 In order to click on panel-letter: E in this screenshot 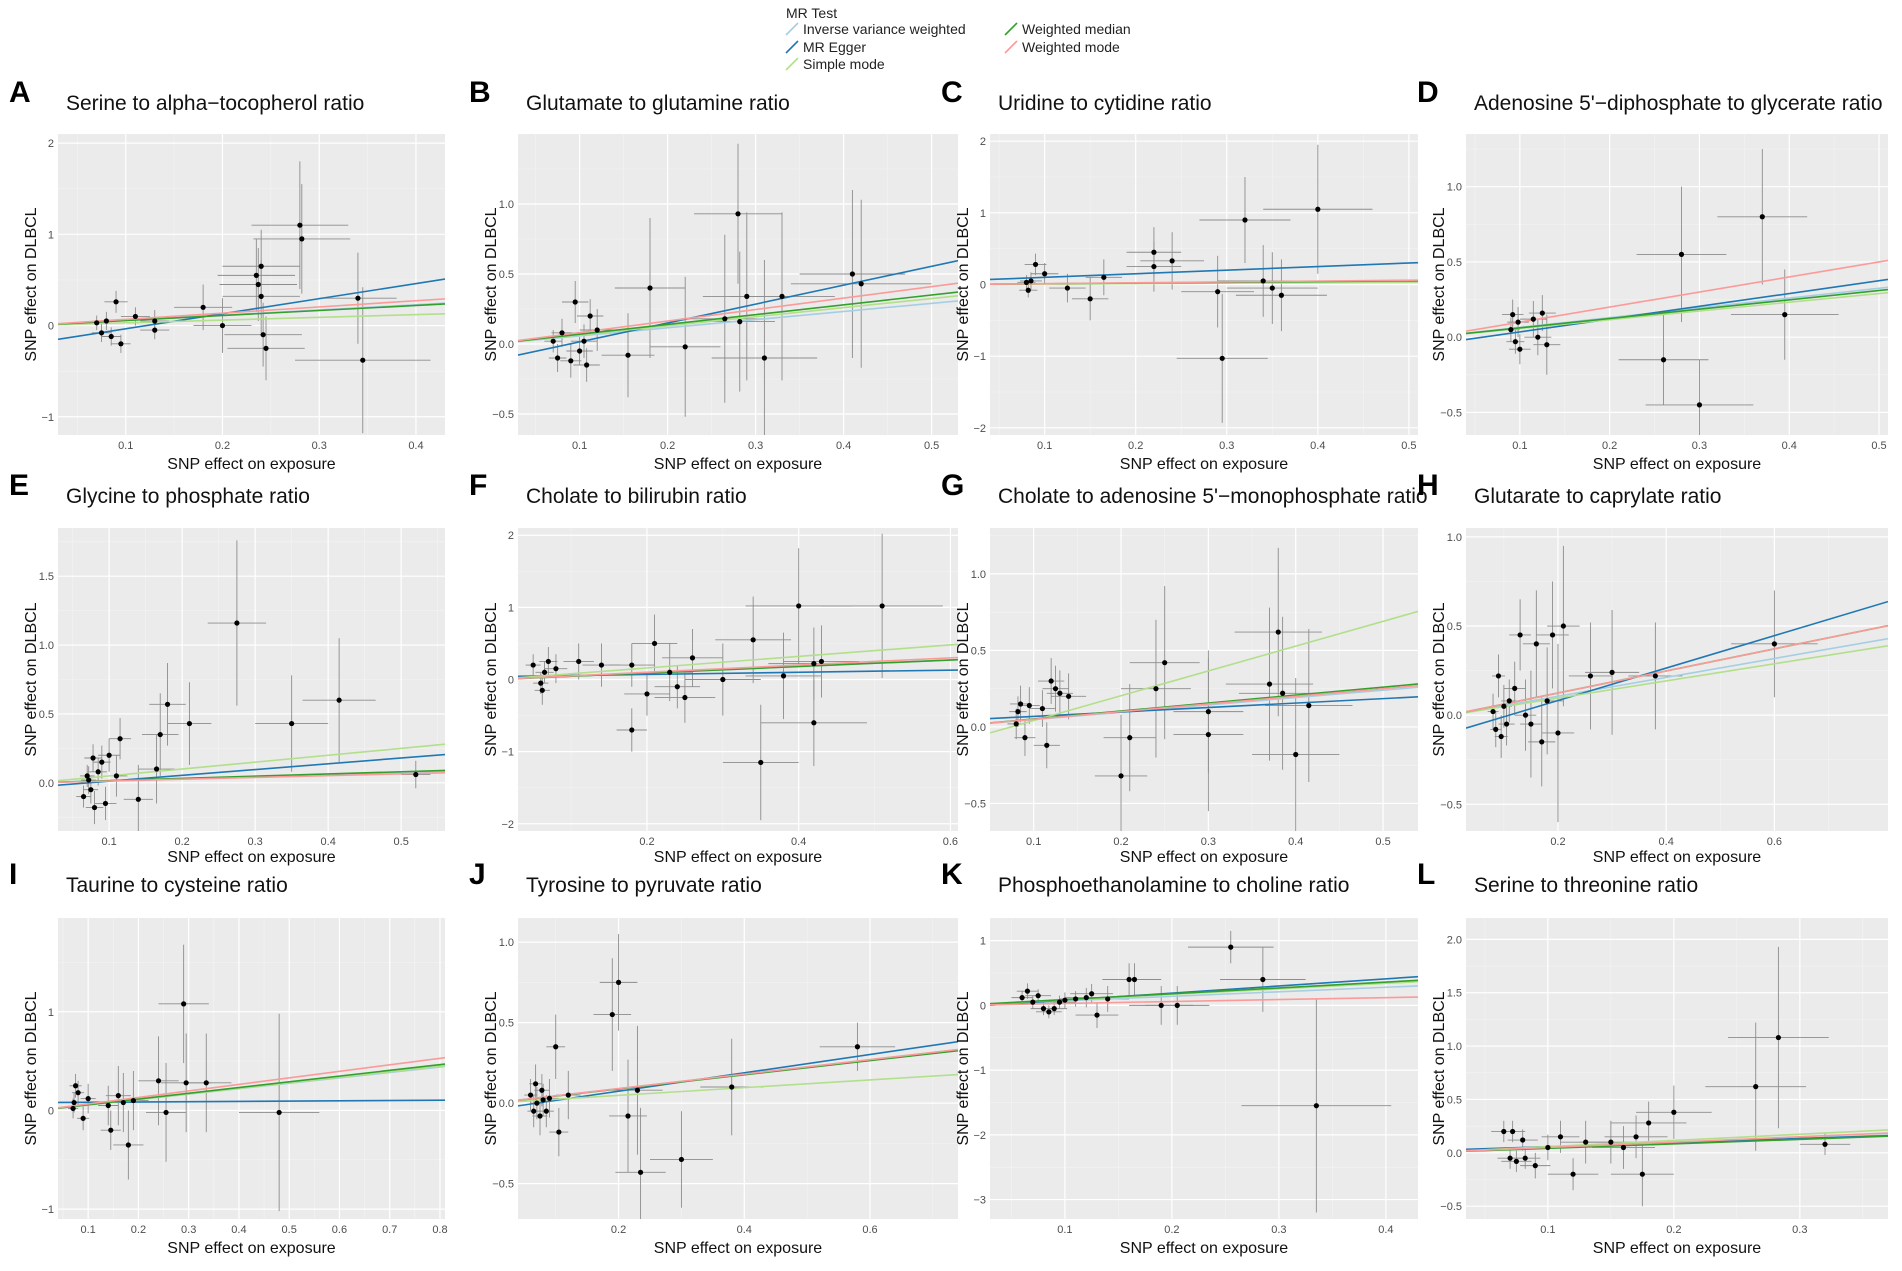, I will do `click(19, 485)`.